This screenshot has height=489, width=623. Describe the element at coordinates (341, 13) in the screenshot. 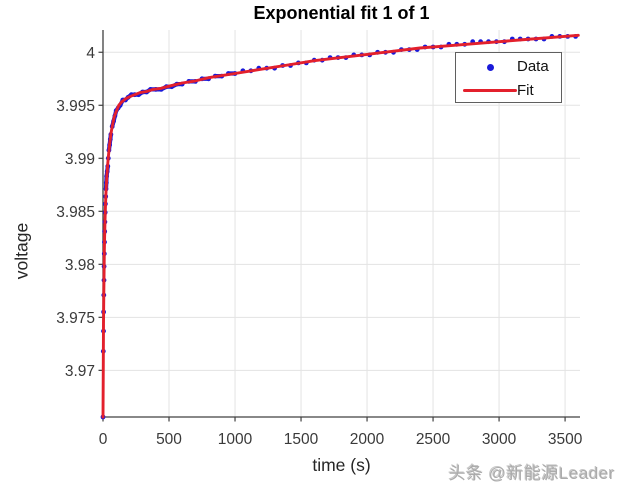

I see `chart-title: Exponential fit 1 of 1` at that location.